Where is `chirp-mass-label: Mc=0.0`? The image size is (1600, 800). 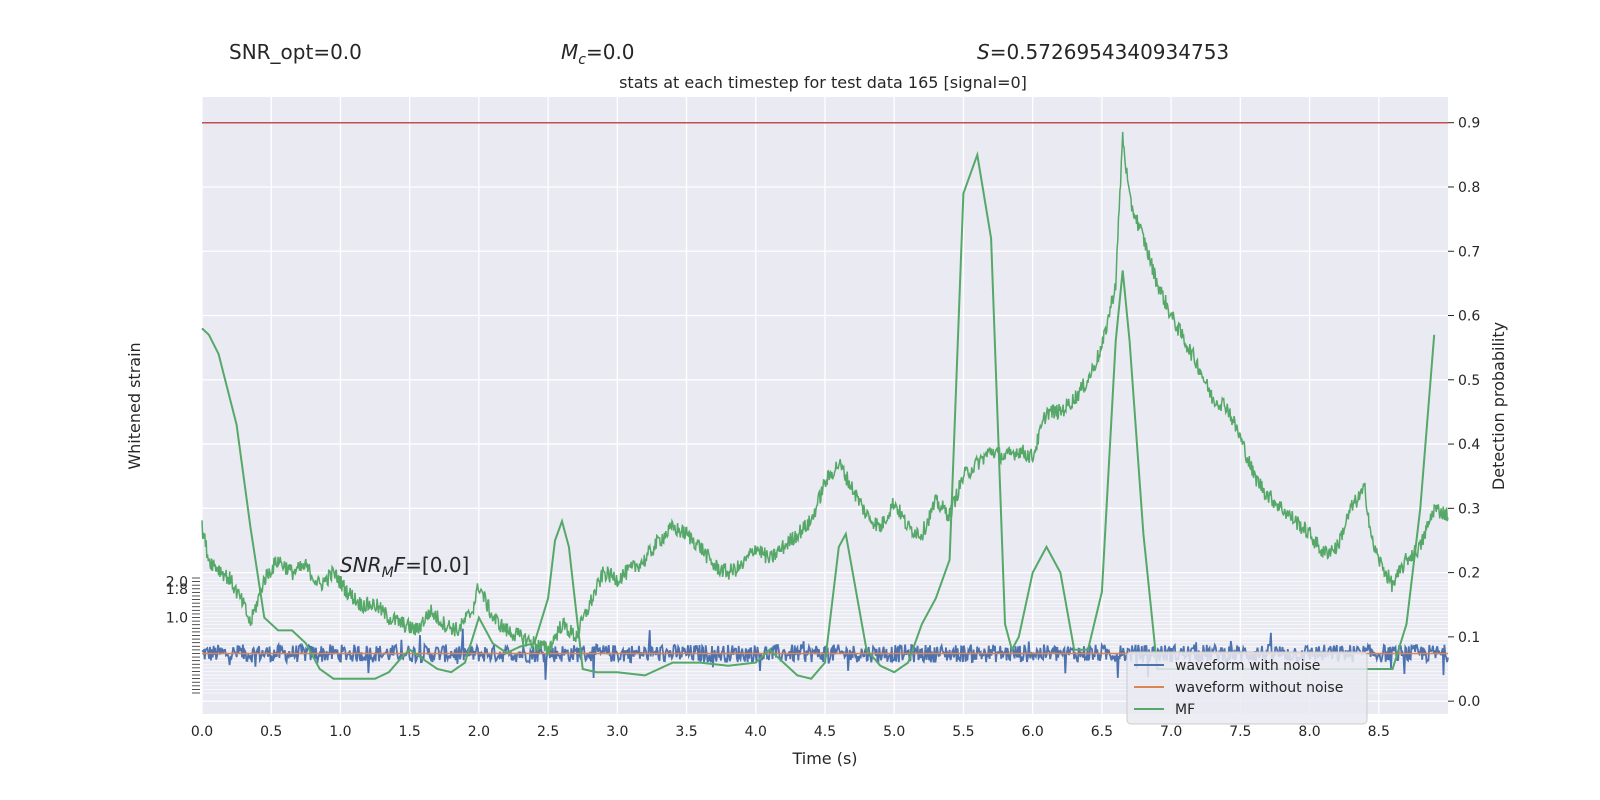 chirp-mass-label: Mc=0.0 is located at coordinates (598, 54).